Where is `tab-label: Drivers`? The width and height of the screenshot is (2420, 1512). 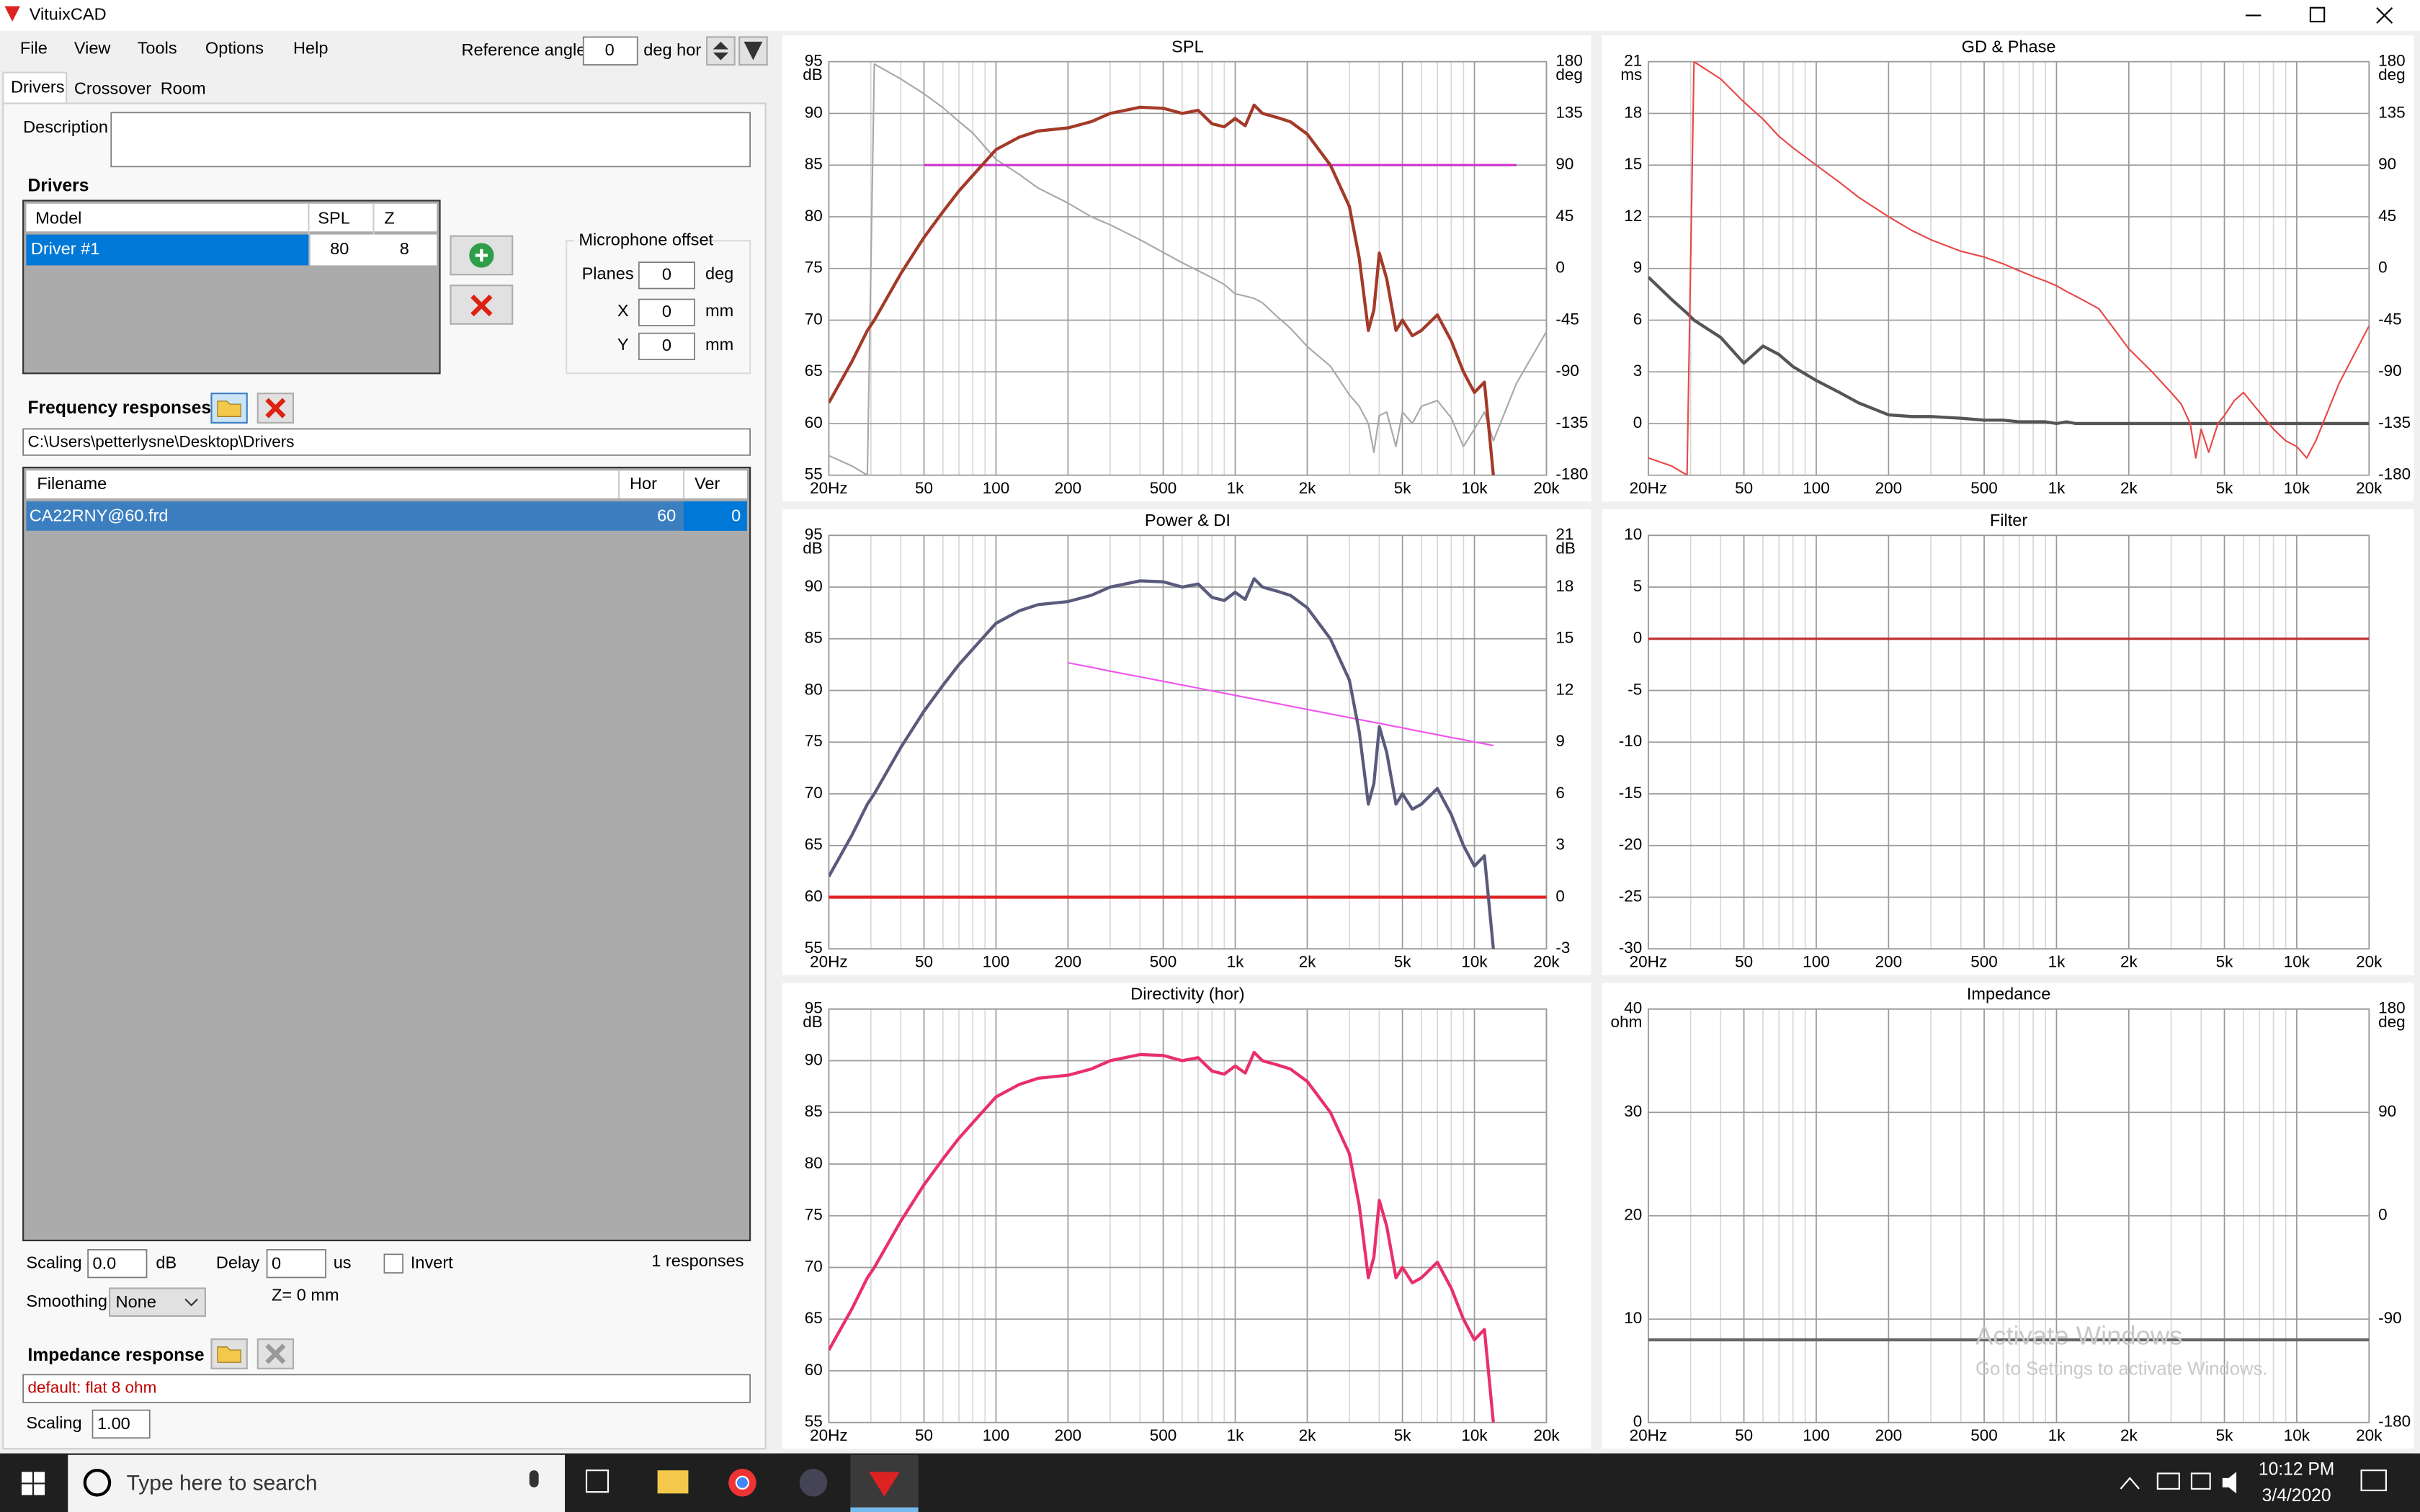 tab-label: Drivers is located at coordinates (38, 86).